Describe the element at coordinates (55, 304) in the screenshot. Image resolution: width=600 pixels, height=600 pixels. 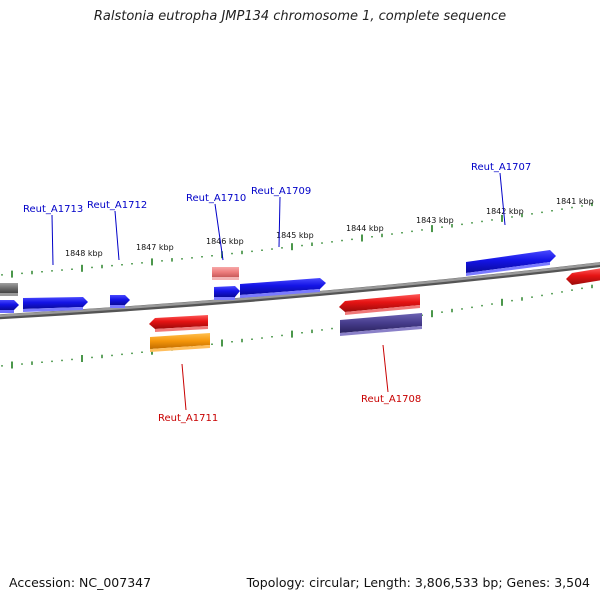
I see `gene-reut-a1713` at that location.